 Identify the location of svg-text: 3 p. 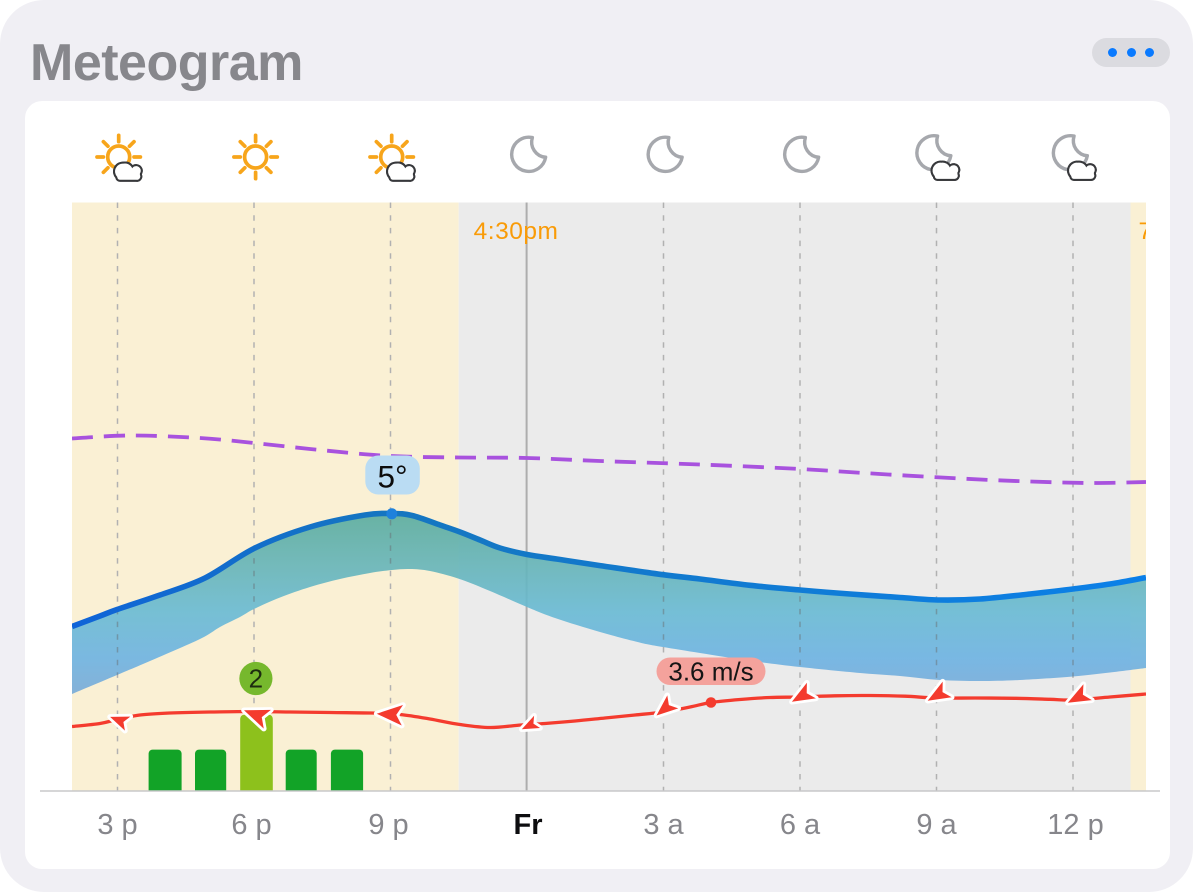
(117, 825).